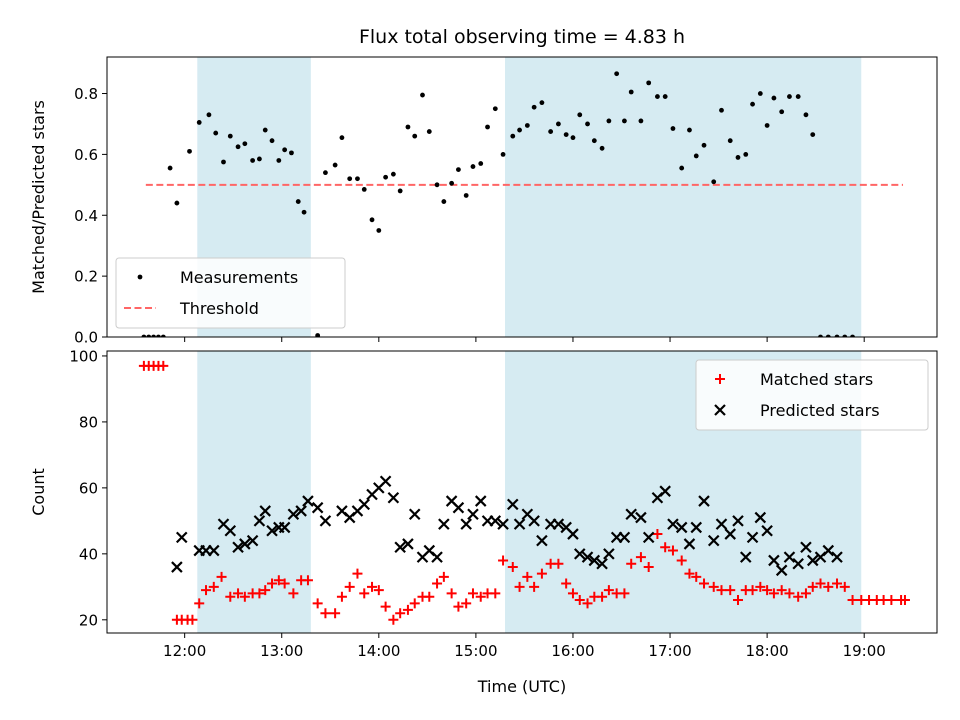 Image resolution: width=960 pixels, height=720 pixels. Describe the element at coordinates (86, 277) in the screenshot. I see `y-tick-label: 0.2` at that location.